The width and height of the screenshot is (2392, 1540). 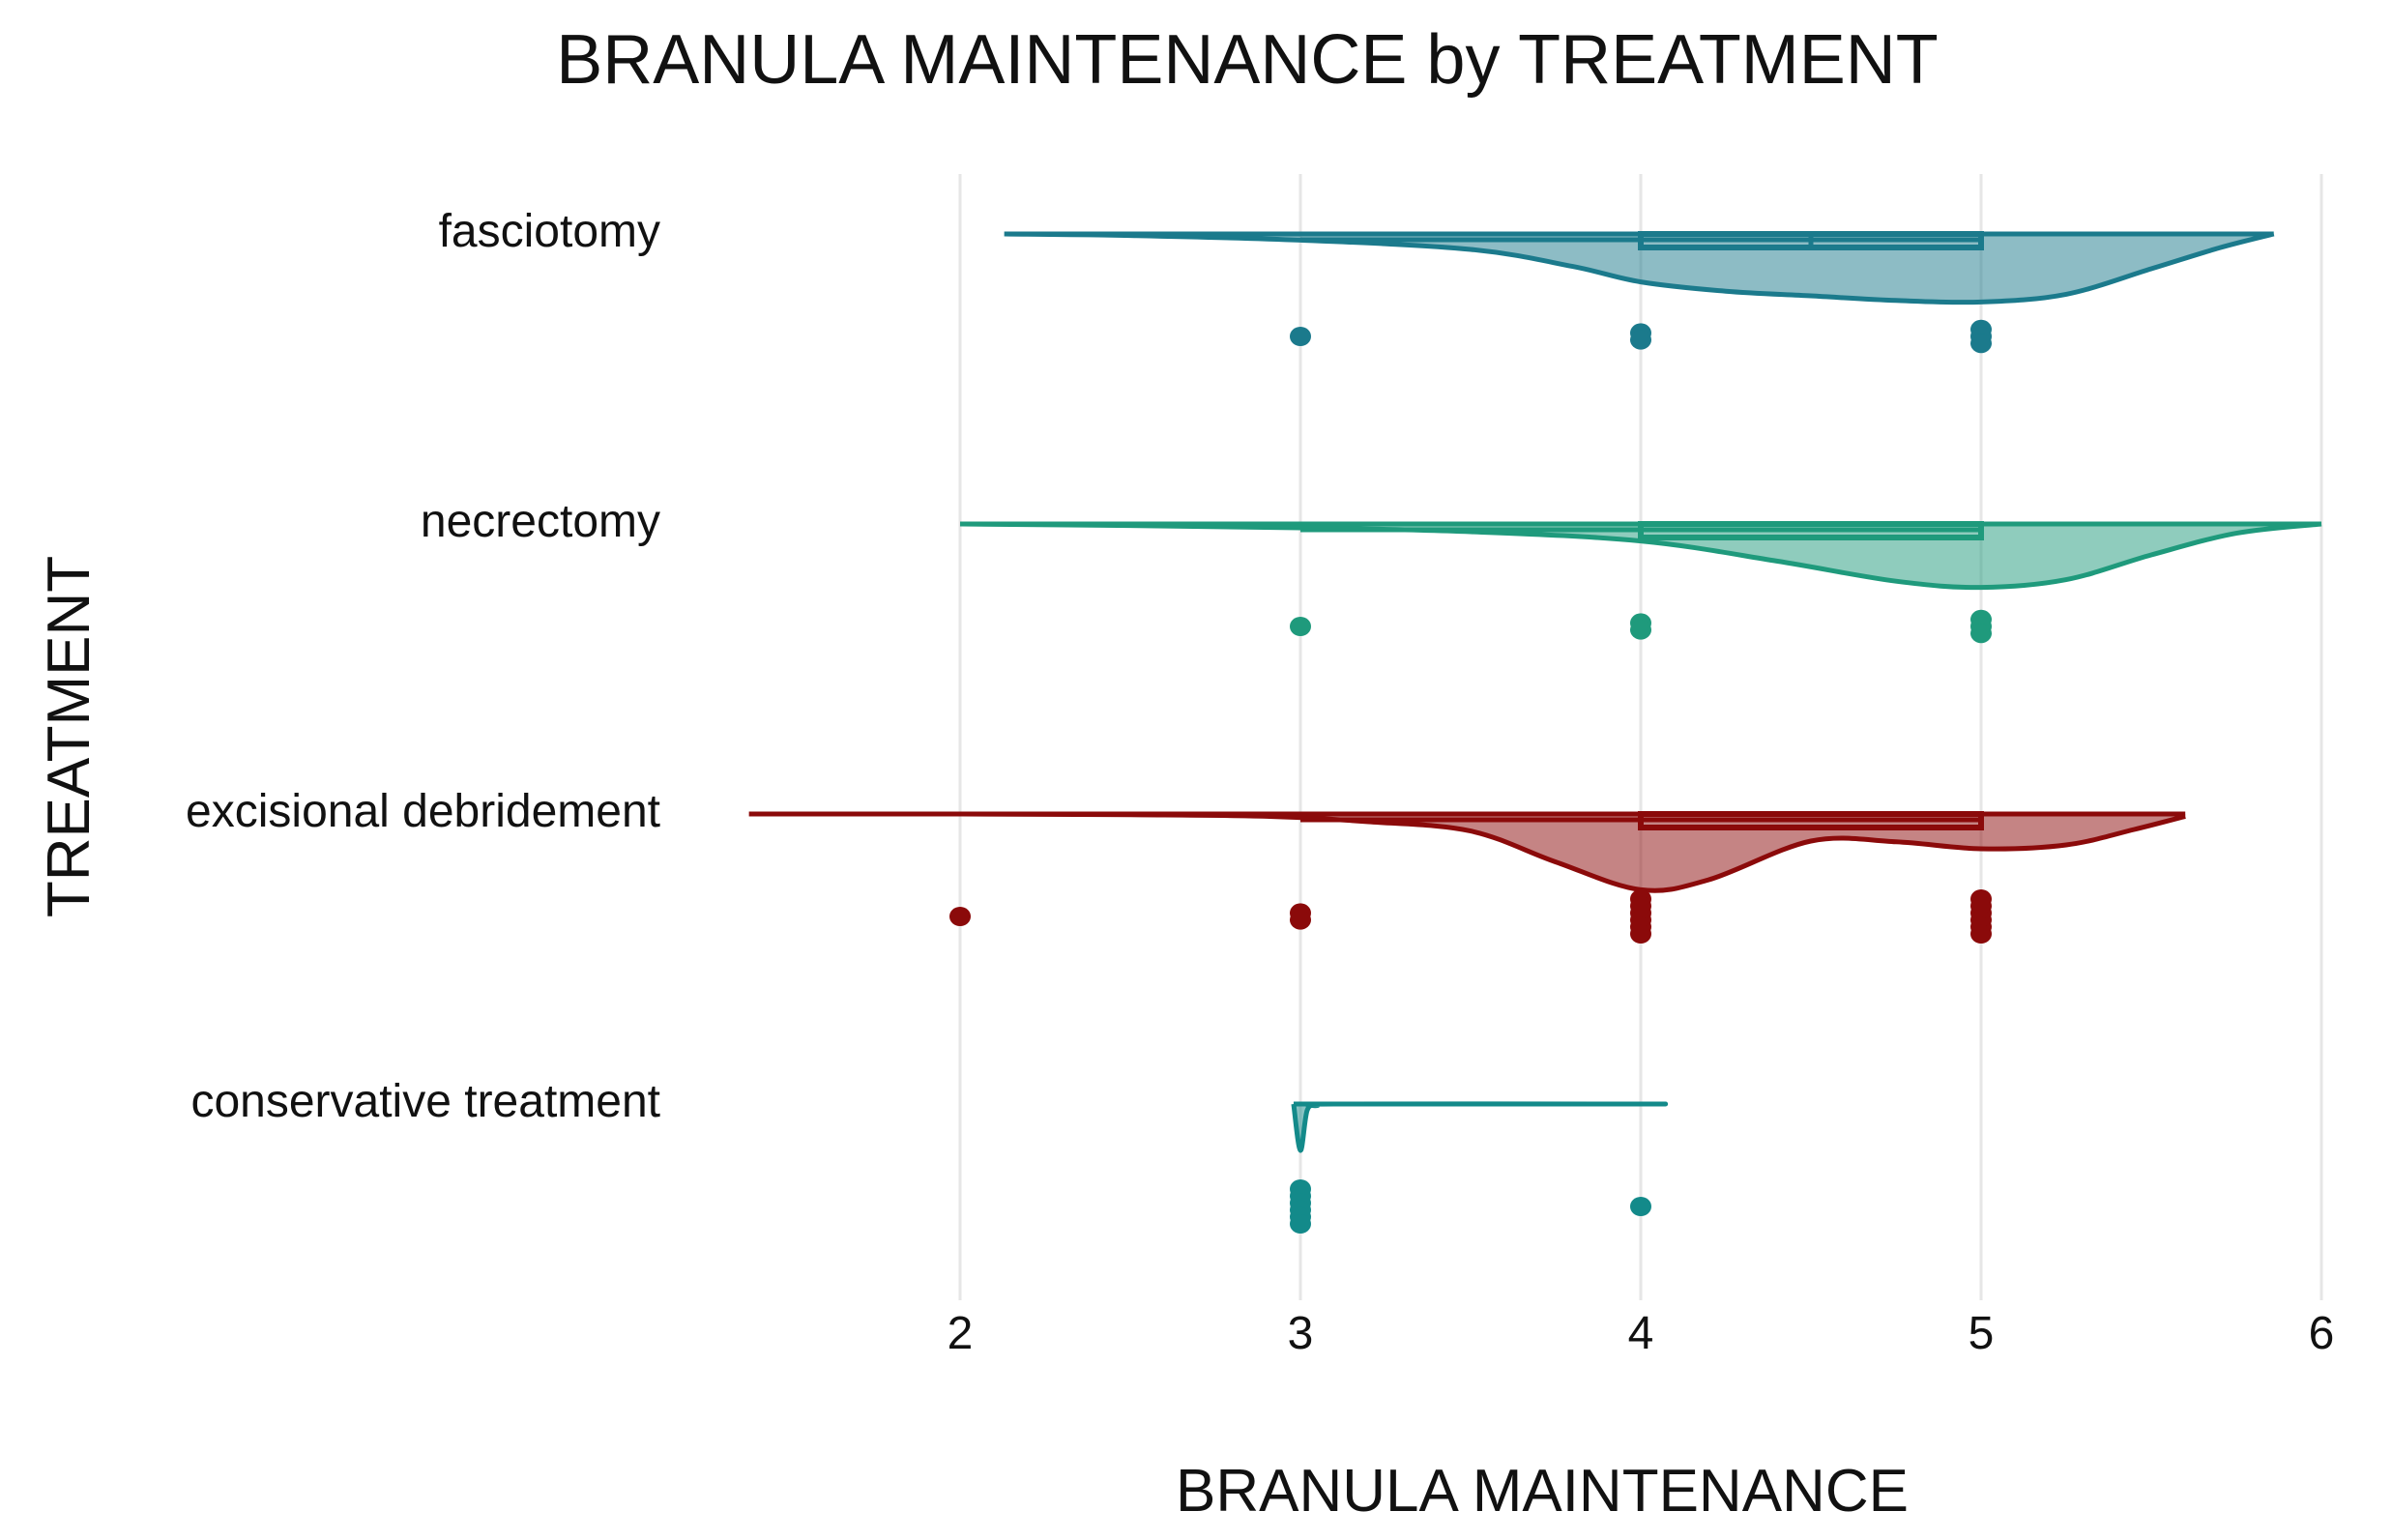 I want to click on x-tick-label: 3, so click(x=1301, y=1333).